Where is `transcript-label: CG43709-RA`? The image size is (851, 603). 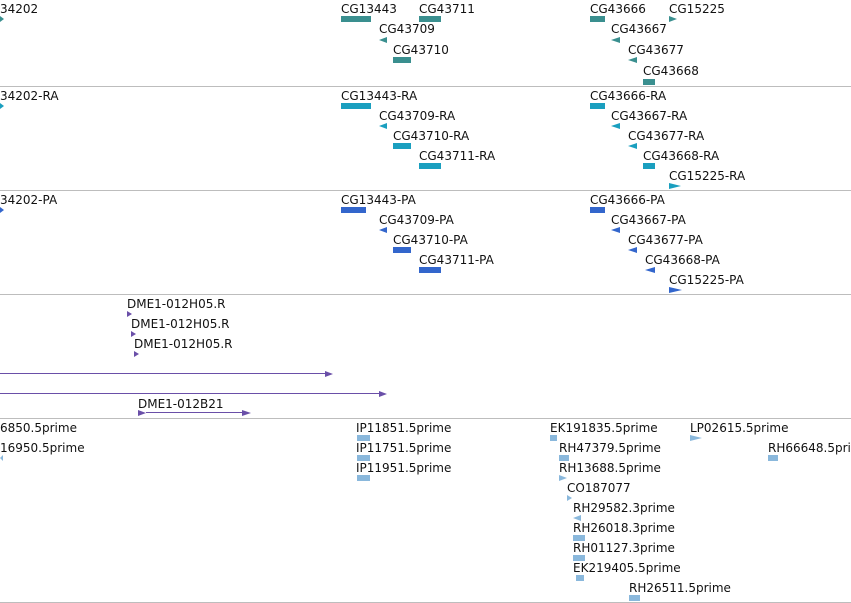
transcript-label: CG43709-RA is located at coordinates (417, 116).